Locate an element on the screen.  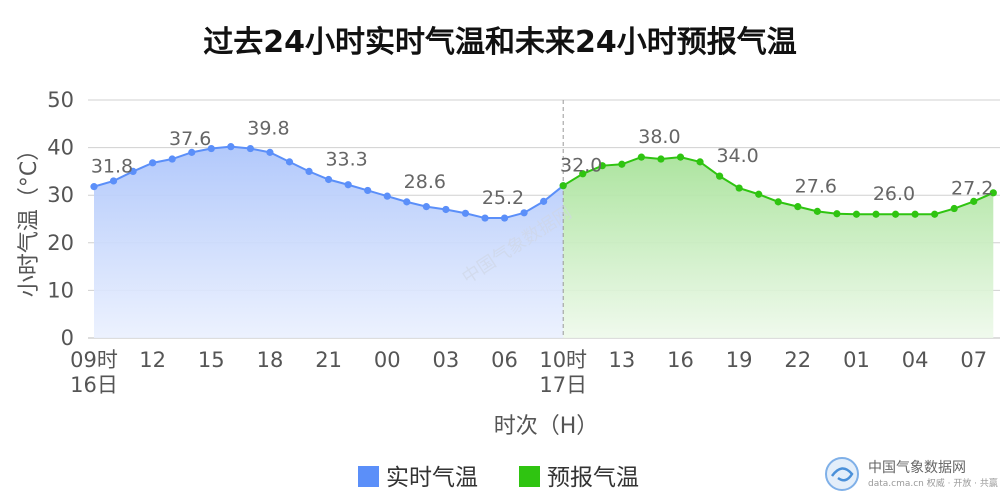
data-label: 27.2 is located at coordinates (972, 189).